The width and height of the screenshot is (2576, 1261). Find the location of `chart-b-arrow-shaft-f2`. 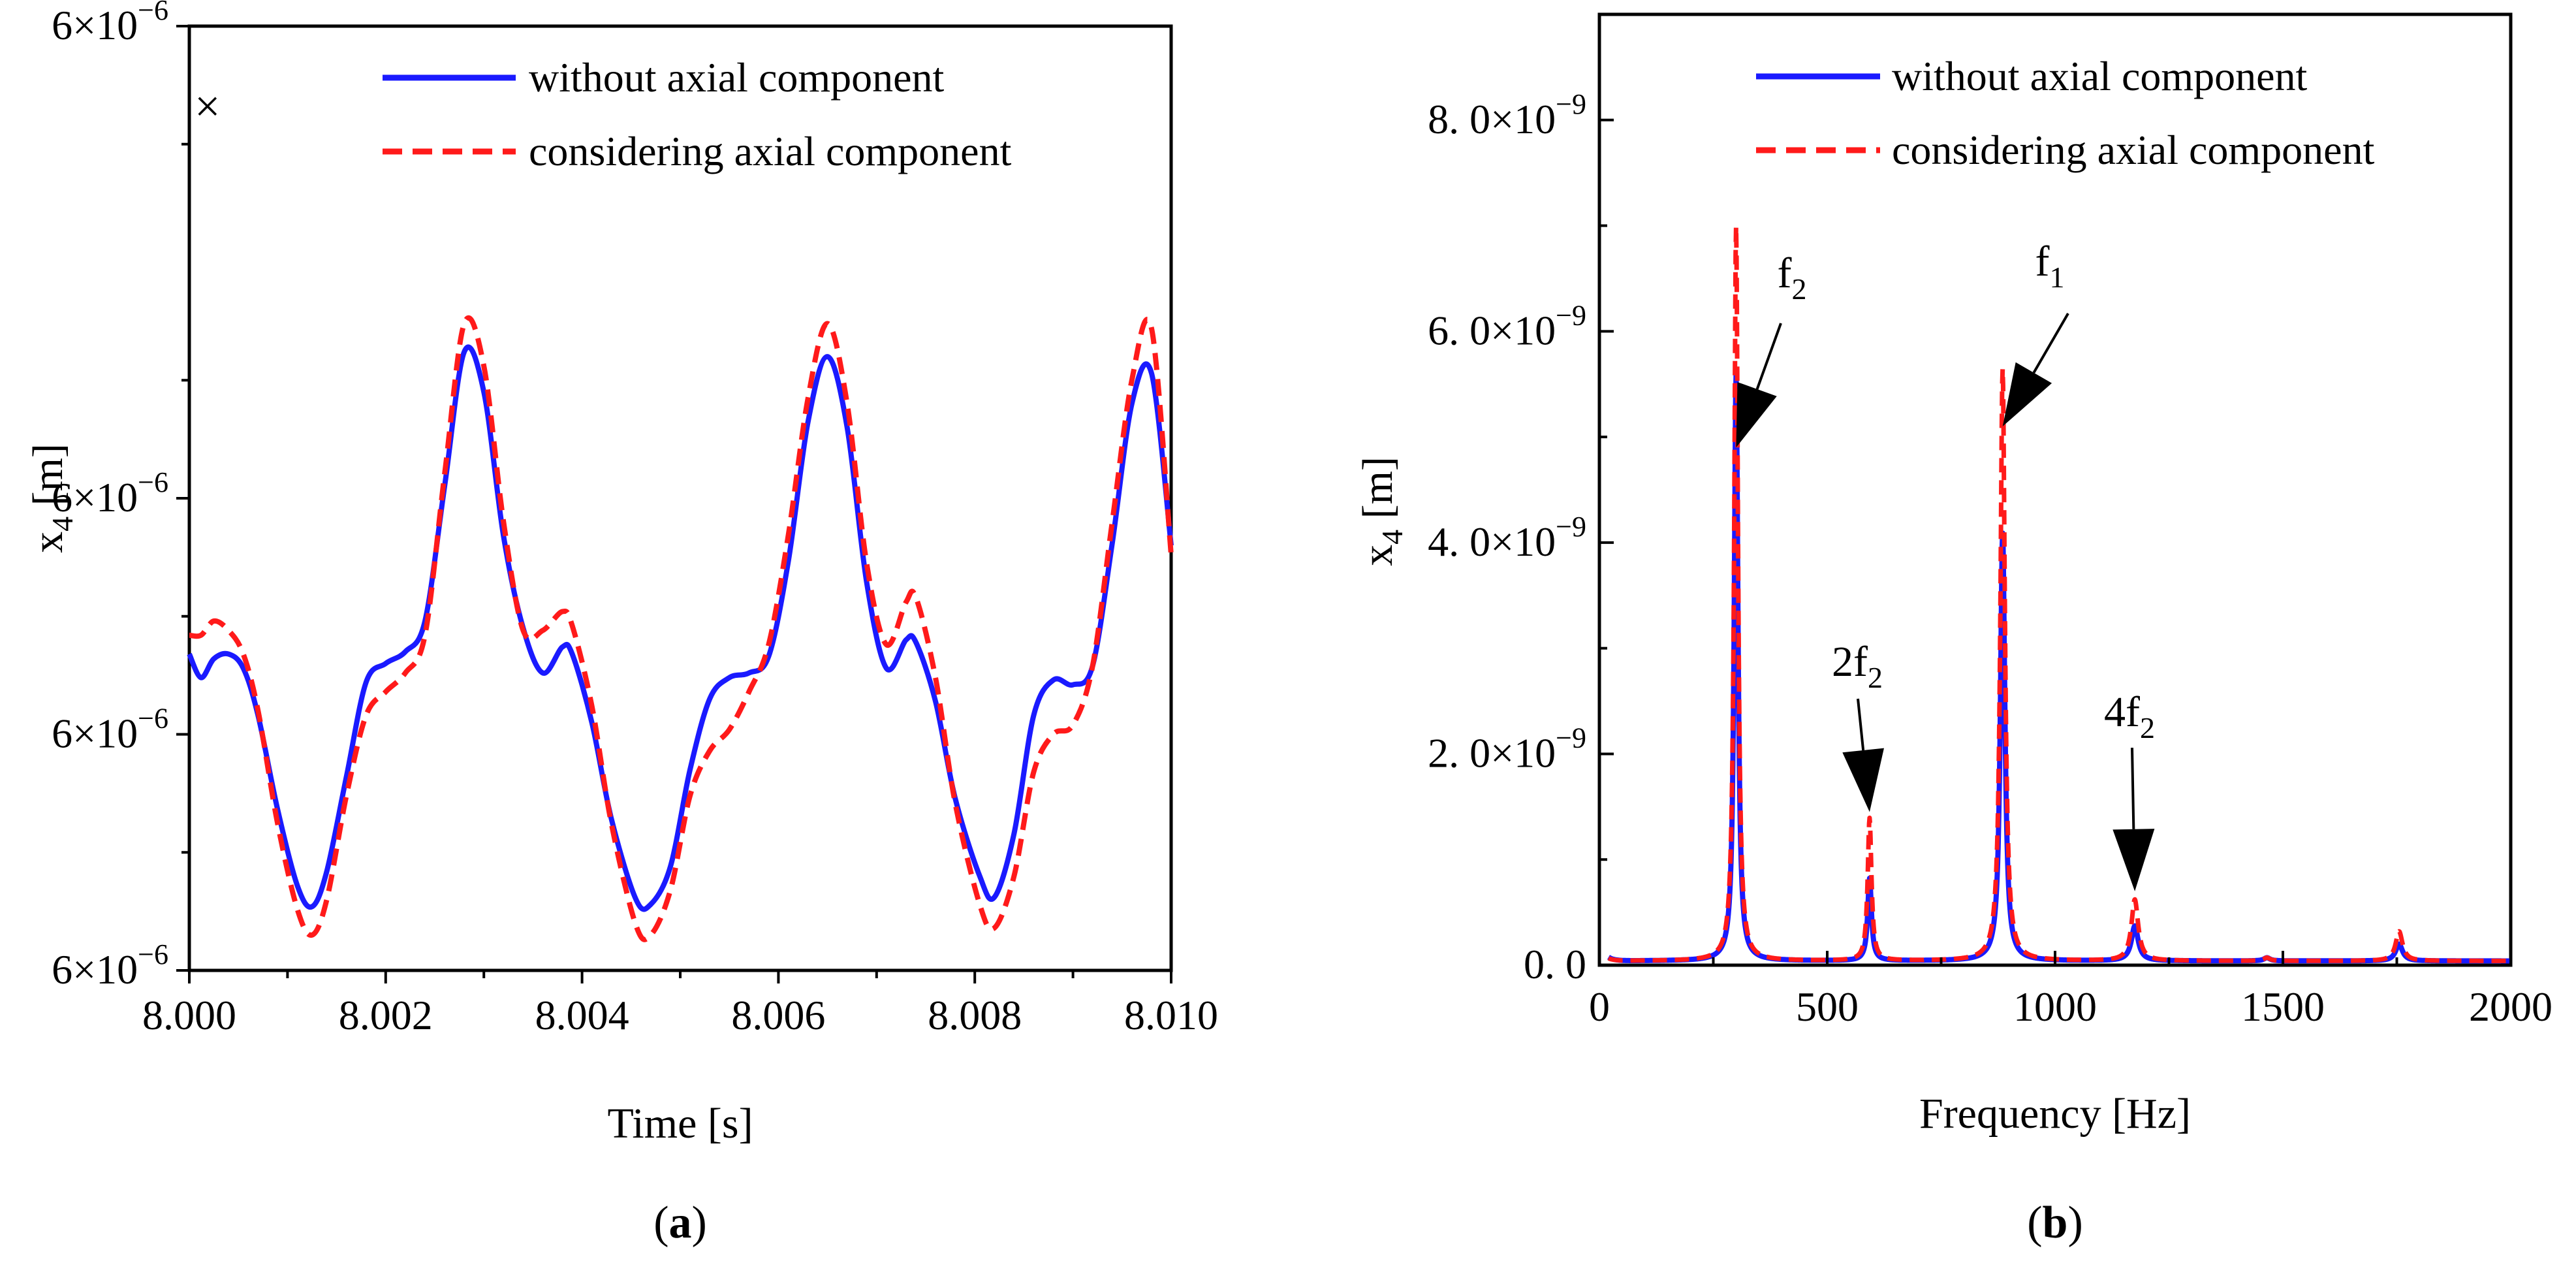

chart-b-arrow-shaft-f2 is located at coordinates (1768, 356).